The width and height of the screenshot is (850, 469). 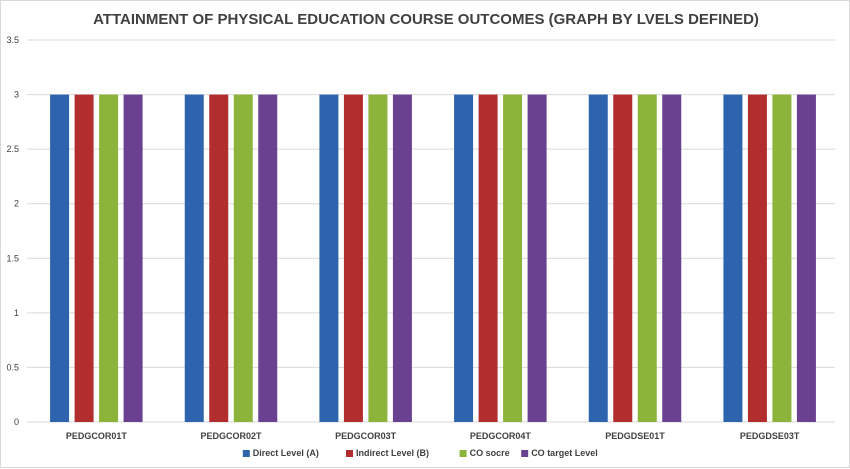 I want to click on x-category-label: PEDGCOR01T, so click(x=97, y=436).